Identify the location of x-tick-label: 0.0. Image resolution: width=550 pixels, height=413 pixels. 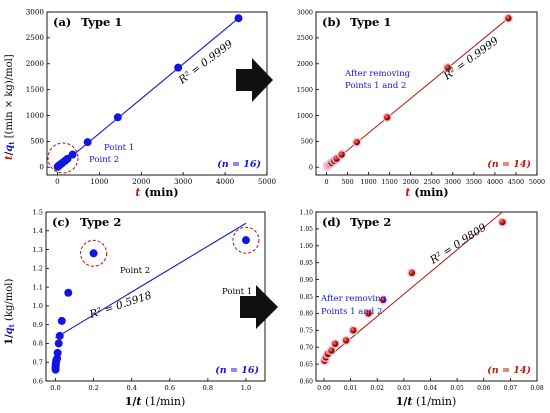
(55, 388).